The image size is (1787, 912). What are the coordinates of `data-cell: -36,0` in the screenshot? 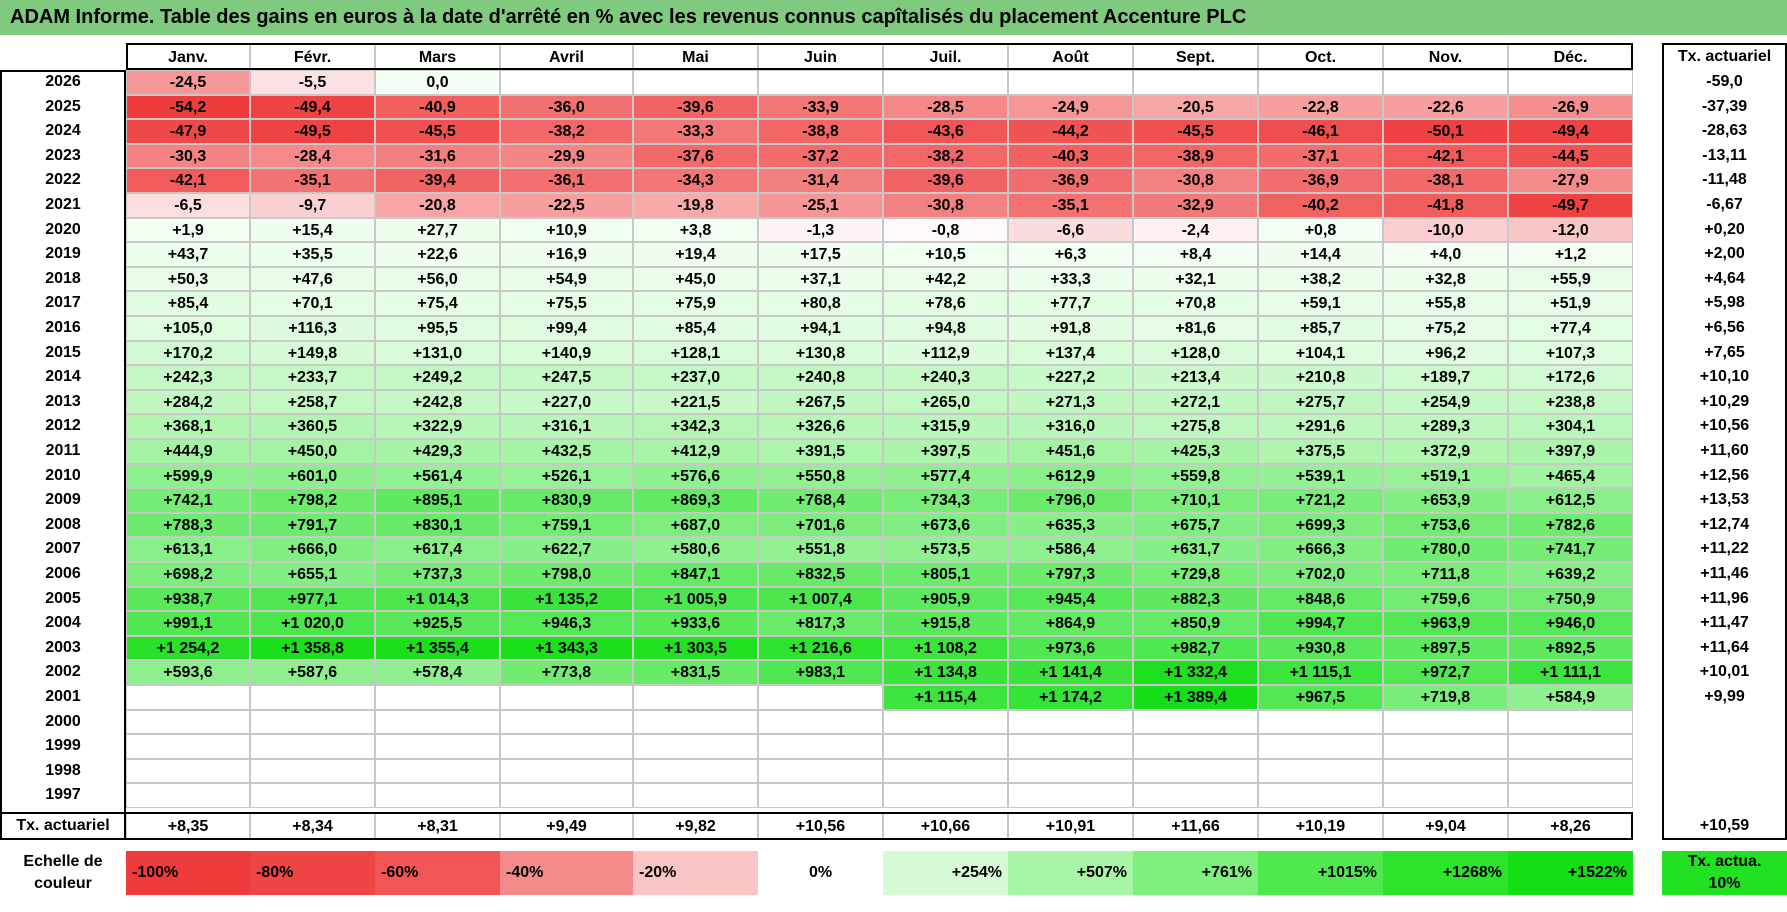 It's located at (566, 107).